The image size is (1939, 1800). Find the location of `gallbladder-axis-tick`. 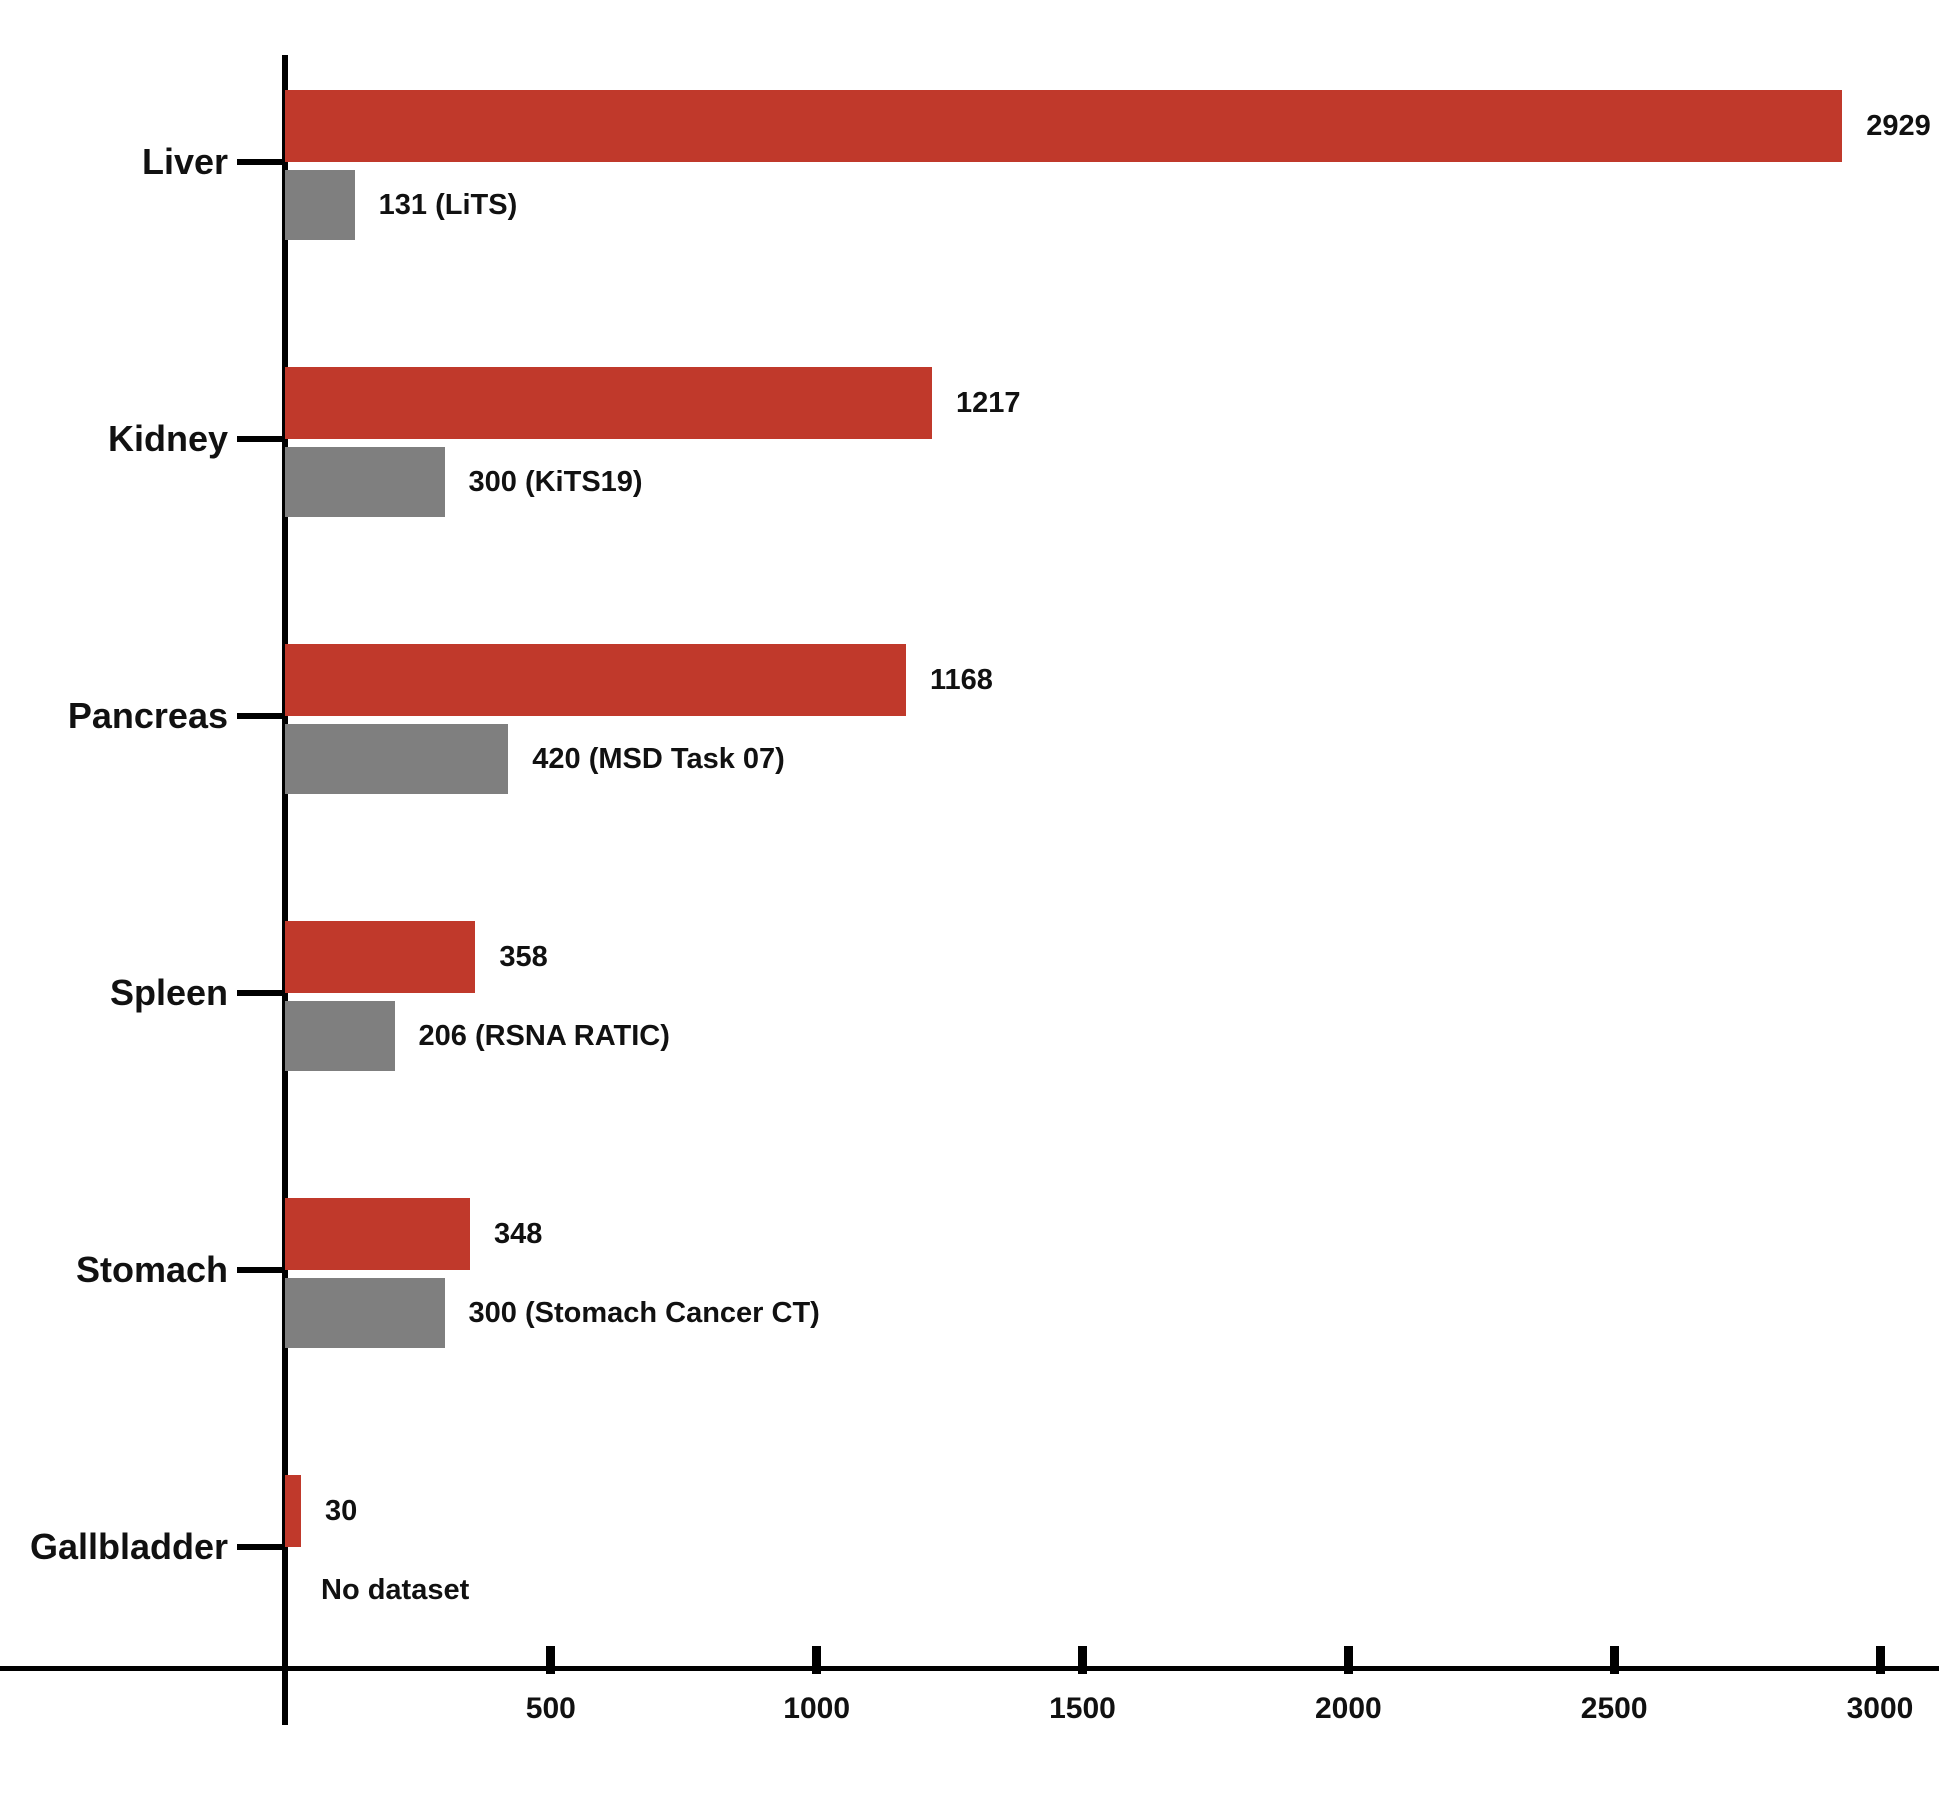

gallbladder-axis-tick is located at coordinates (261, 1547).